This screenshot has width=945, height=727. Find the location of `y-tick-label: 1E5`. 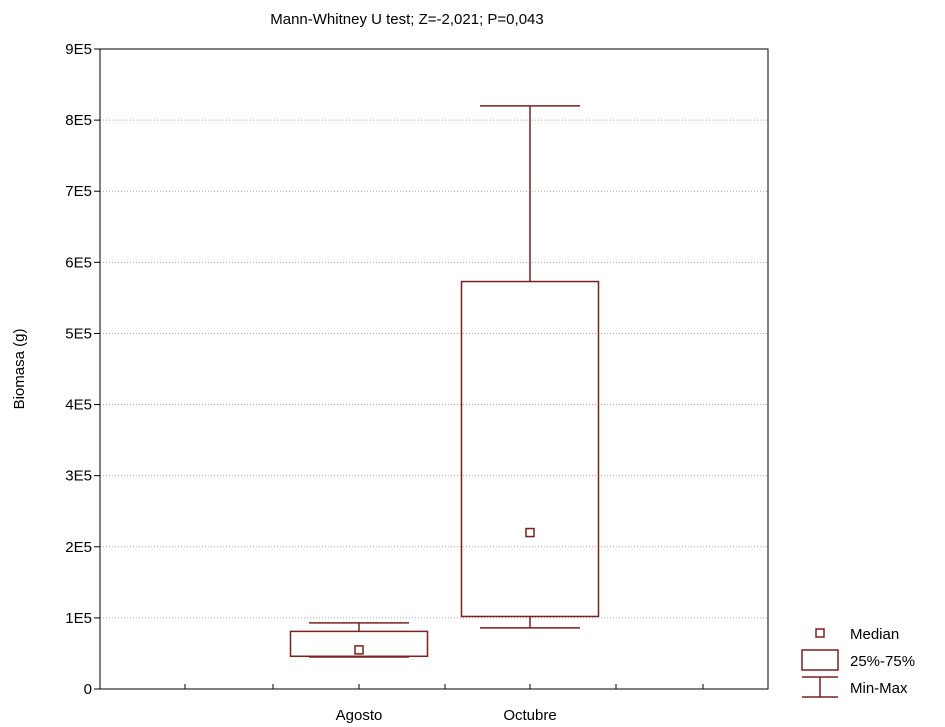

y-tick-label: 1E5 is located at coordinates (78, 618).